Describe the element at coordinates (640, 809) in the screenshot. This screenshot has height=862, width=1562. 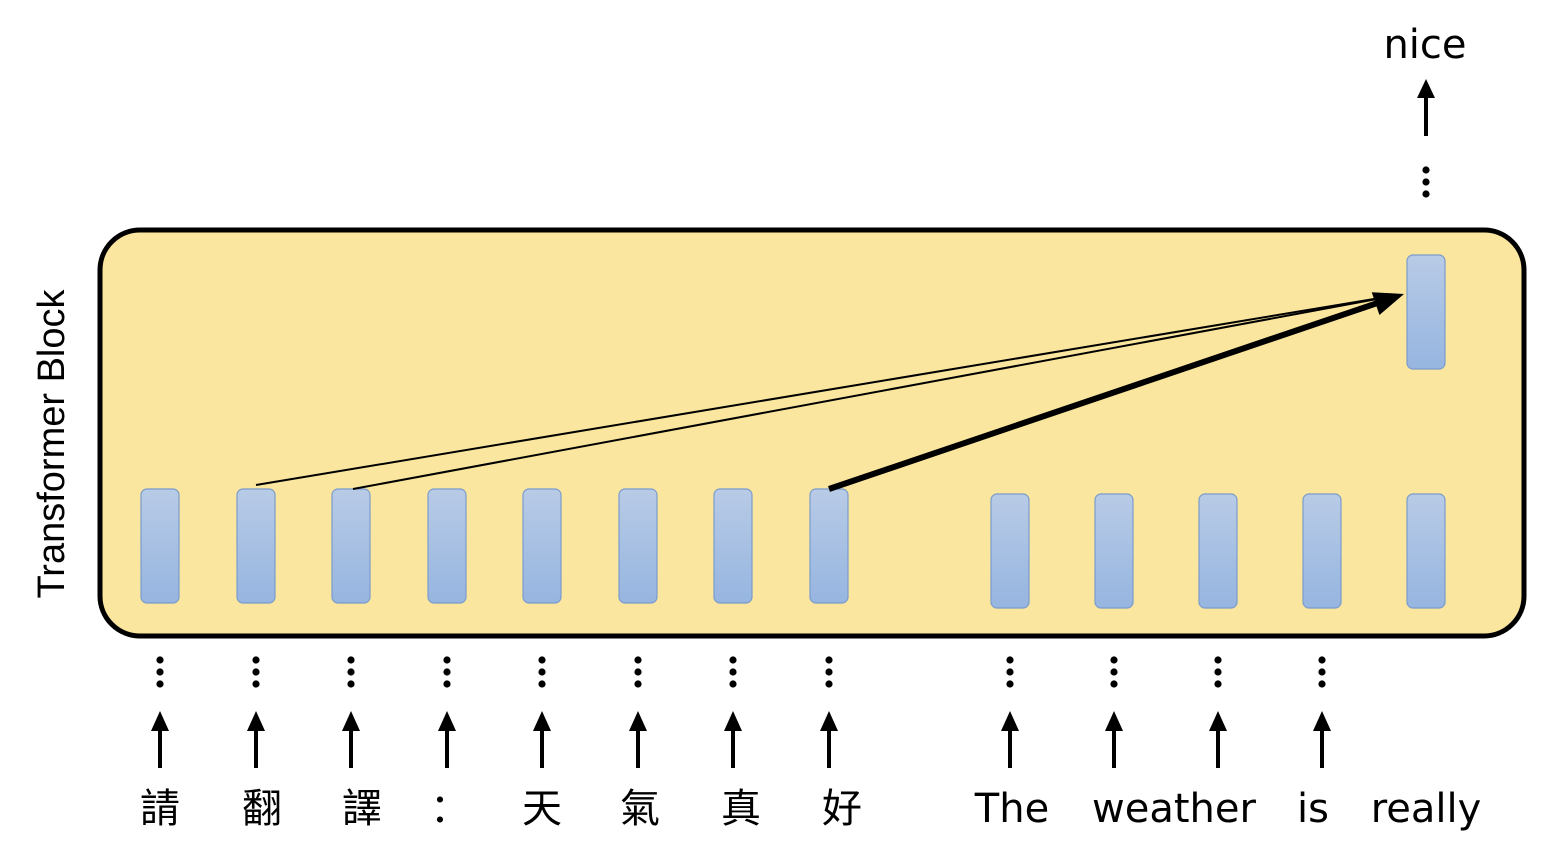
I see `input-token: 氣` at that location.